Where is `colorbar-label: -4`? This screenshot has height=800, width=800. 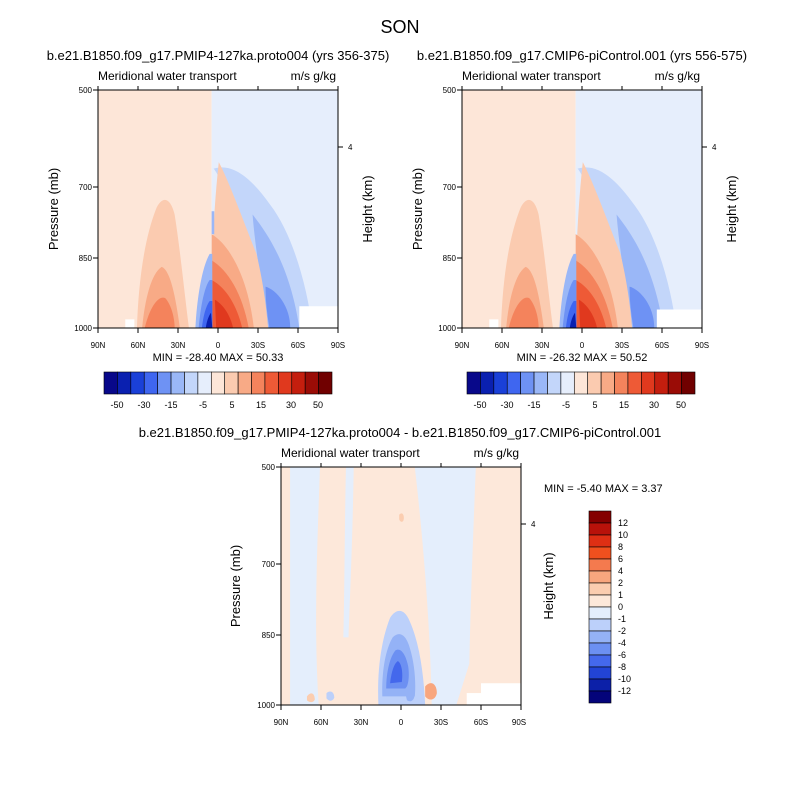 colorbar-label: -4 is located at coordinates (622, 643).